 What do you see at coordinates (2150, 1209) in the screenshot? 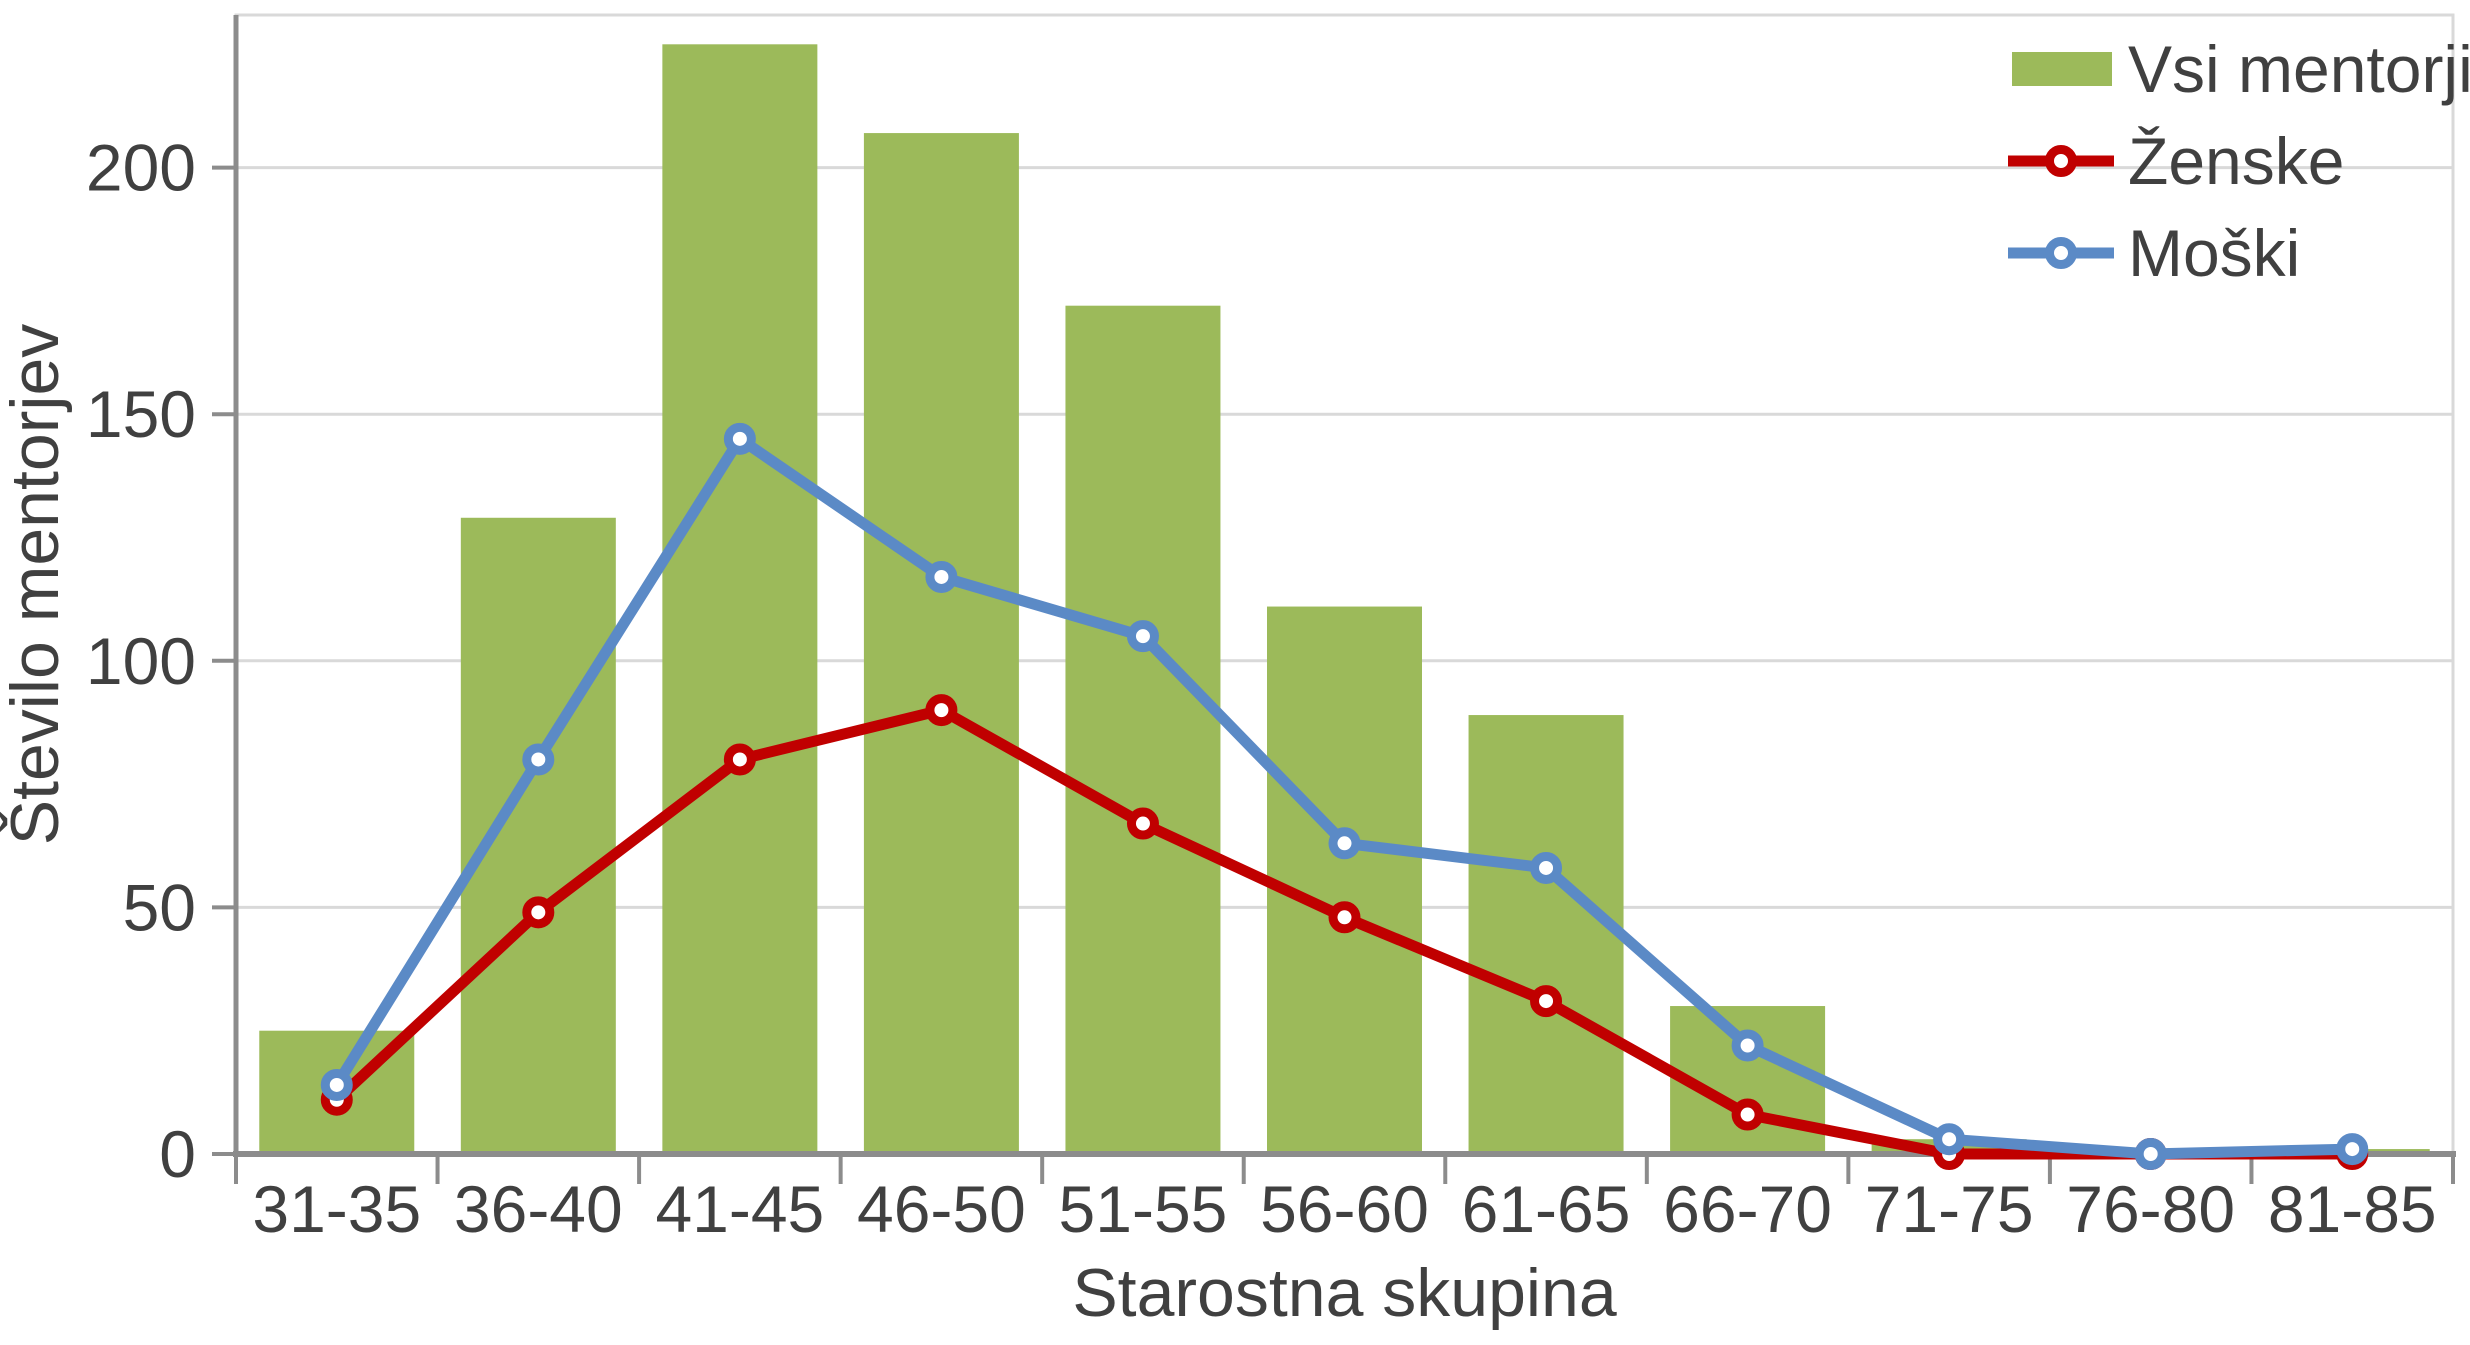
I see `x-tick-label: 76-80` at bounding box center [2150, 1209].